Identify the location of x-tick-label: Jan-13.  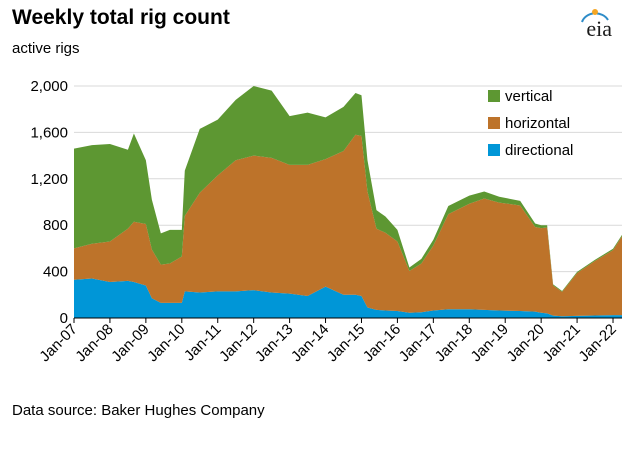
(274, 343).